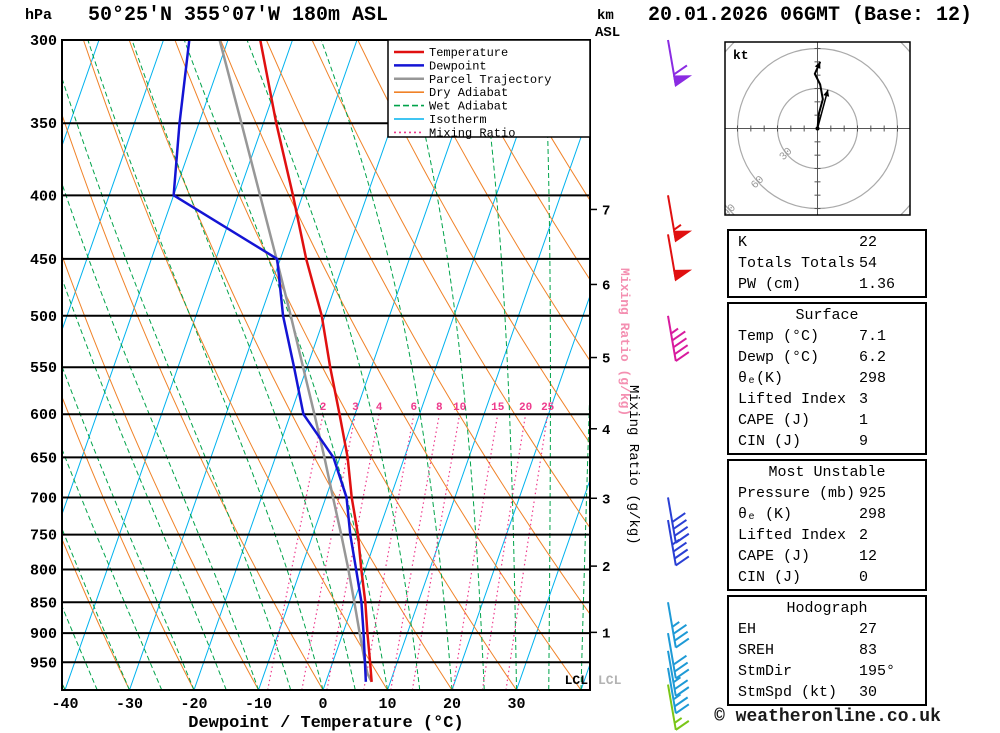 The width and height of the screenshot is (1000, 733). I want to click on hodograph: 30 60 90 kt, so click(817, 128).